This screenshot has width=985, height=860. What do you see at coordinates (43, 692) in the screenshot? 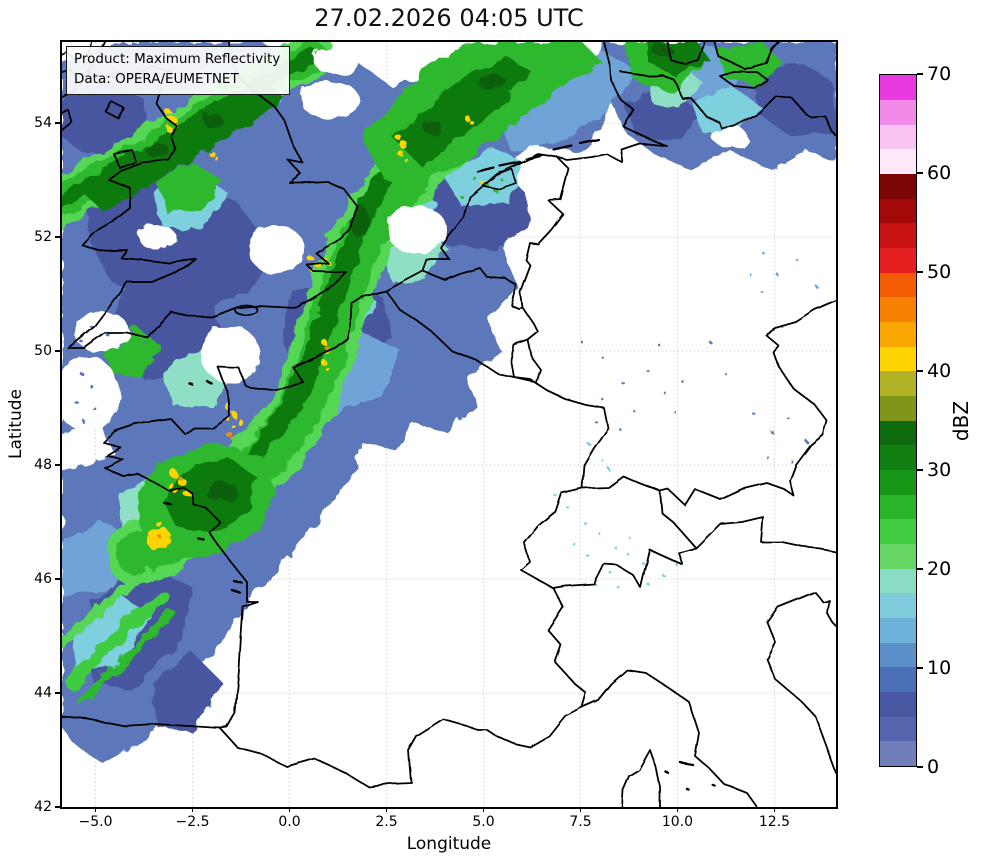
I see `y-tick-label: 44` at bounding box center [43, 692].